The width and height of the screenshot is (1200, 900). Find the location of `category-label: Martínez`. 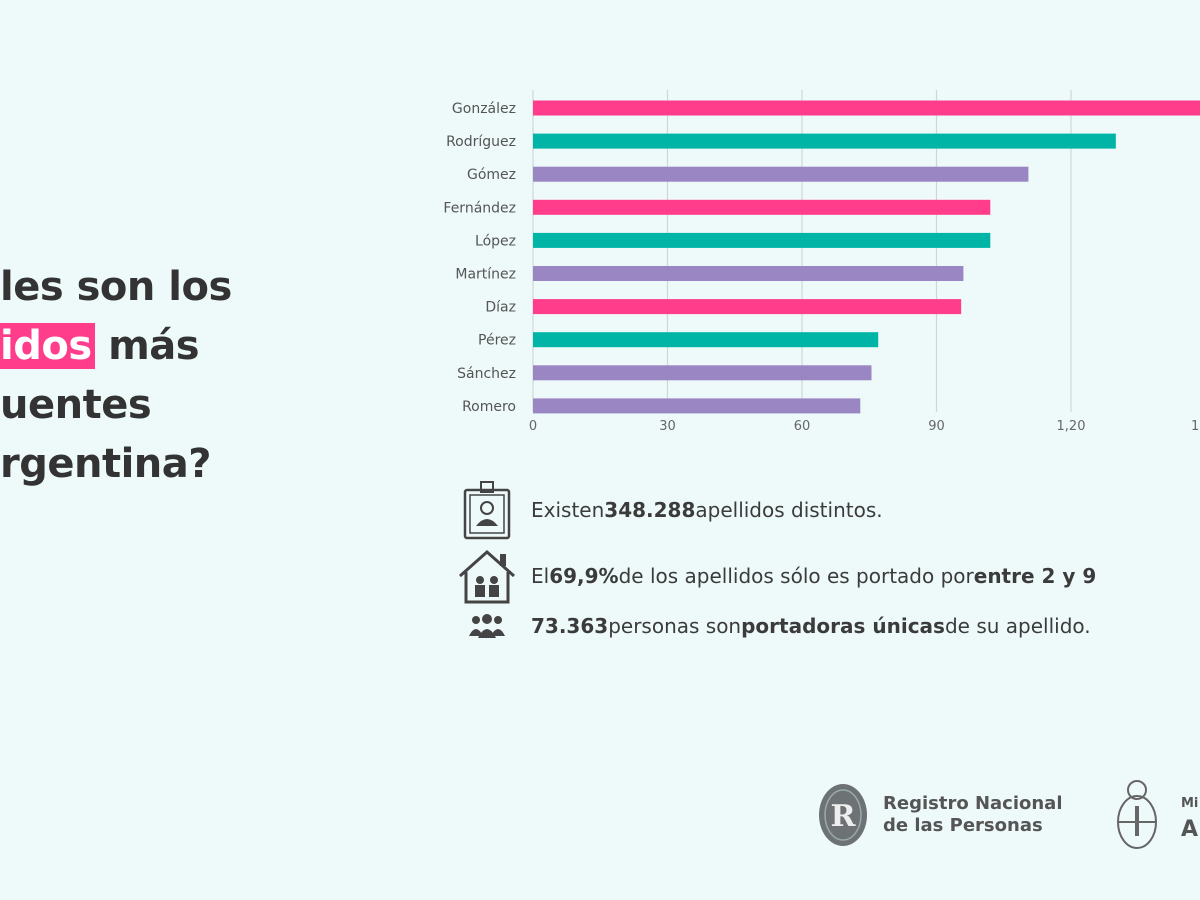

category-label: Martínez is located at coordinates (485, 275).